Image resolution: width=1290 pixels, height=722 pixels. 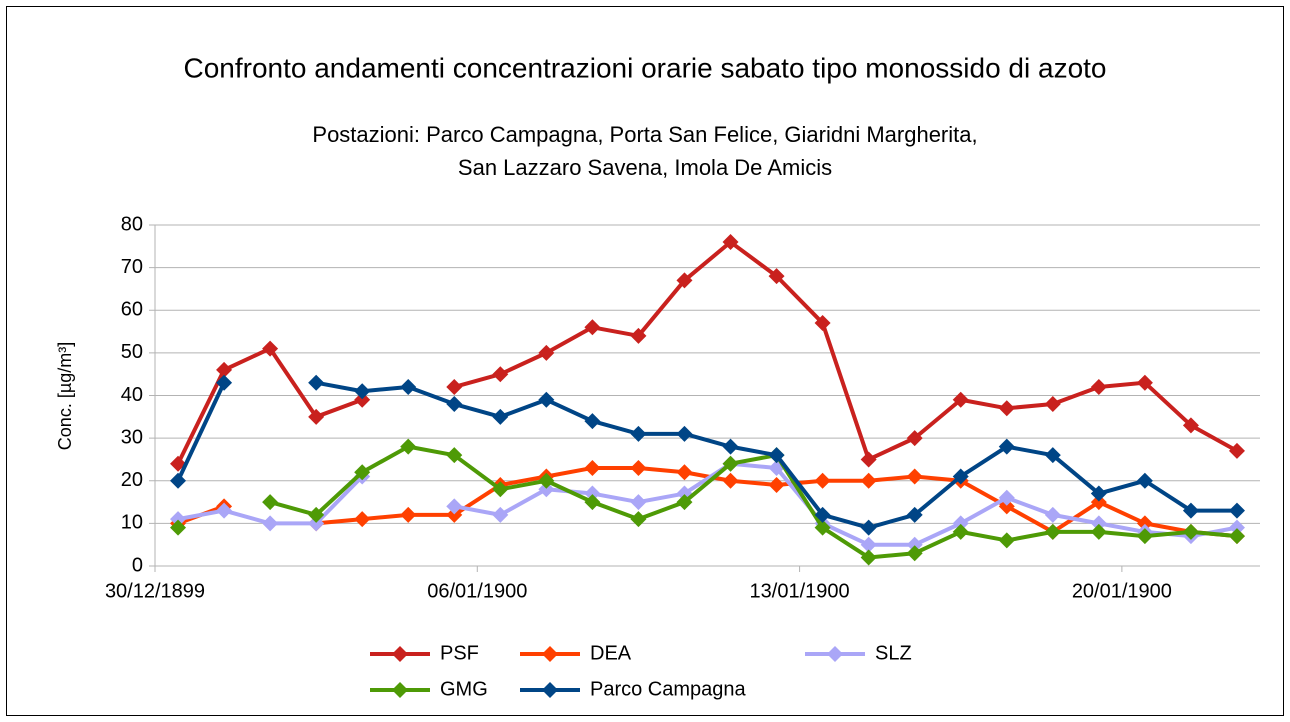 What do you see at coordinates (65, 396) in the screenshot?
I see `y-axis-label: Conc. [µg/m³]` at bounding box center [65, 396].